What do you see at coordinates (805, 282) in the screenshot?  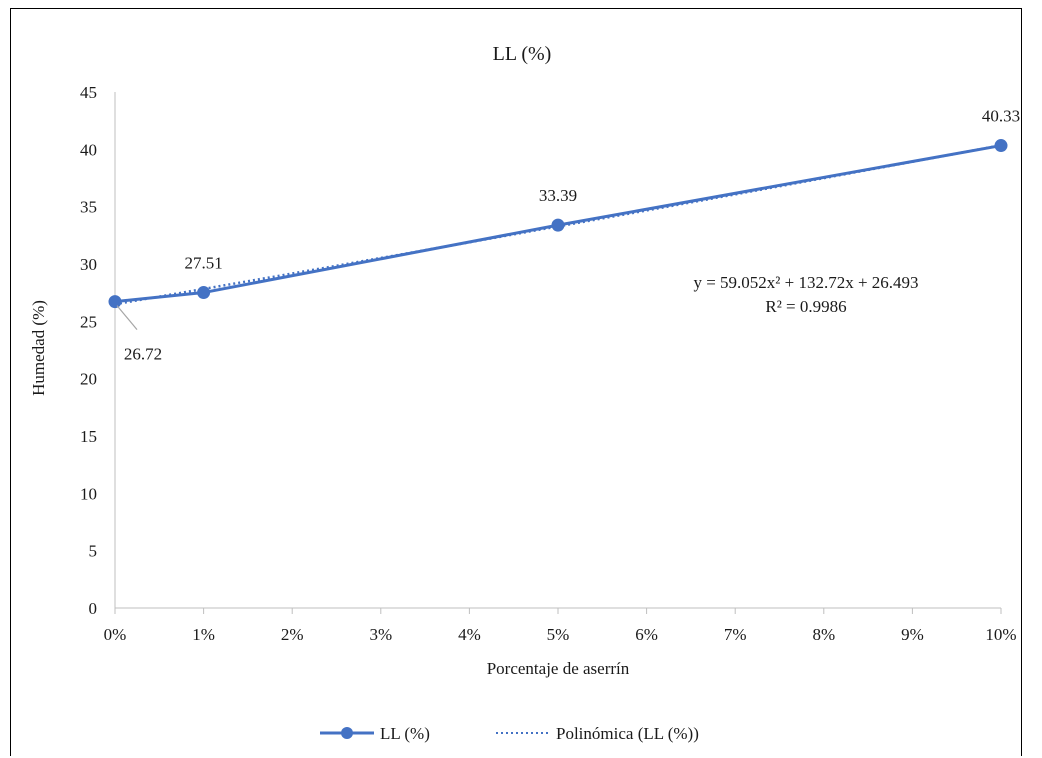 I see `trendline-equation: y = 59.052x² + 132.72x + 26.493` at bounding box center [805, 282].